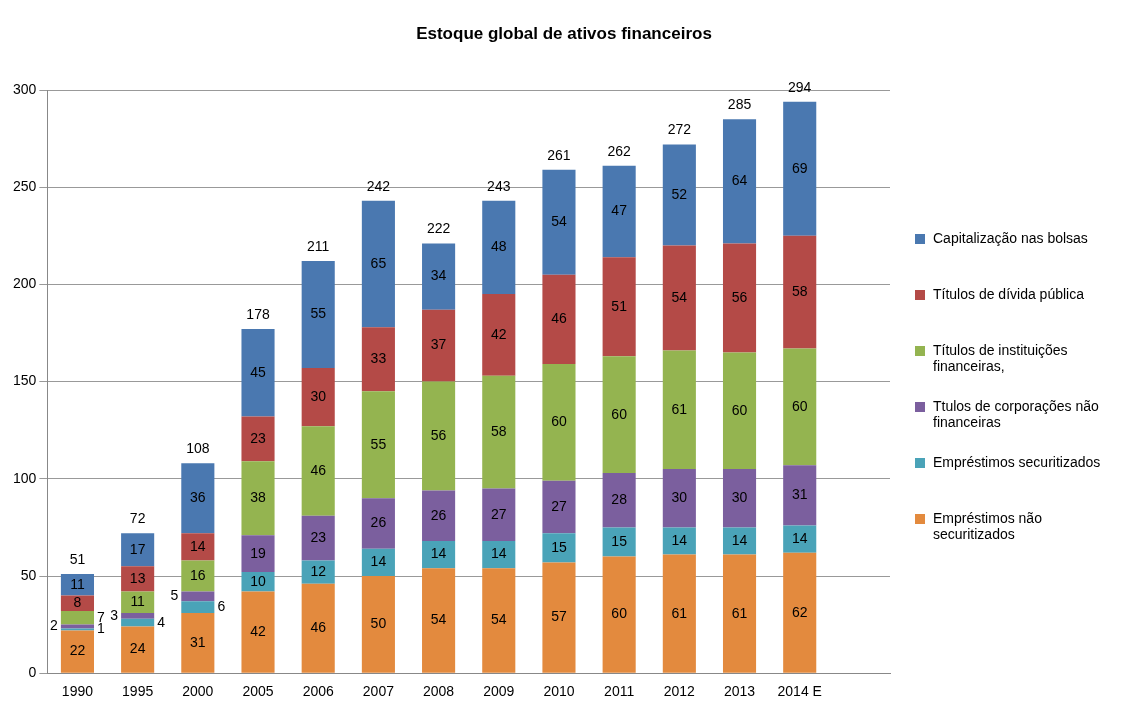  I want to click on data-label: 24, so click(137, 648).